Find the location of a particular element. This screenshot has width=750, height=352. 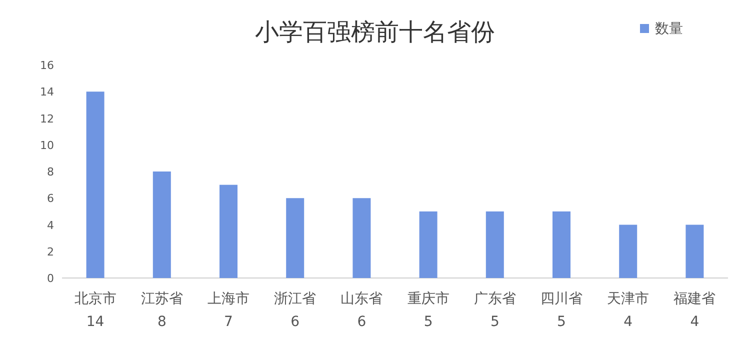

y-tick-label: 16 is located at coordinates (47, 65).